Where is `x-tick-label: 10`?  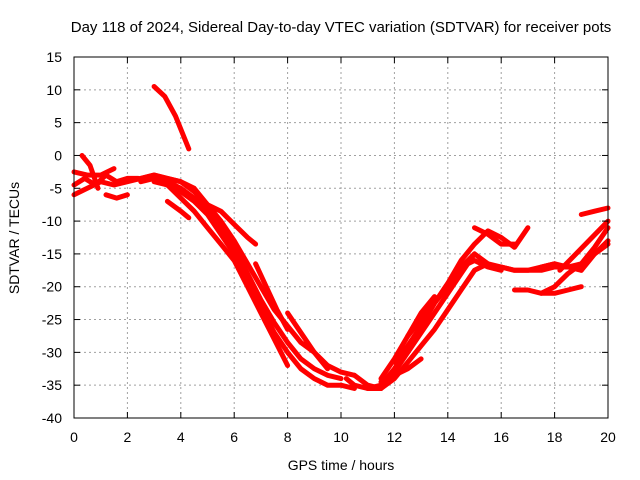
x-tick-label: 10 is located at coordinates (341, 437).